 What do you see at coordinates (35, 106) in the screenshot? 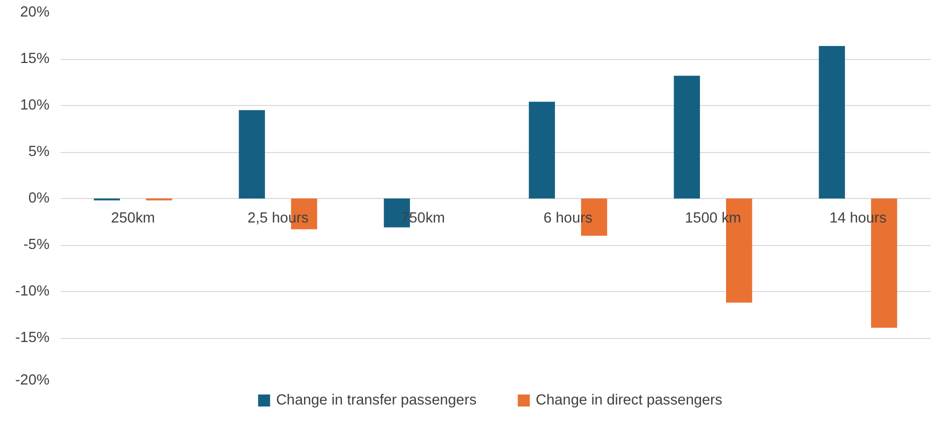
I see `y-tick-label: 10%` at bounding box center [35, 106].